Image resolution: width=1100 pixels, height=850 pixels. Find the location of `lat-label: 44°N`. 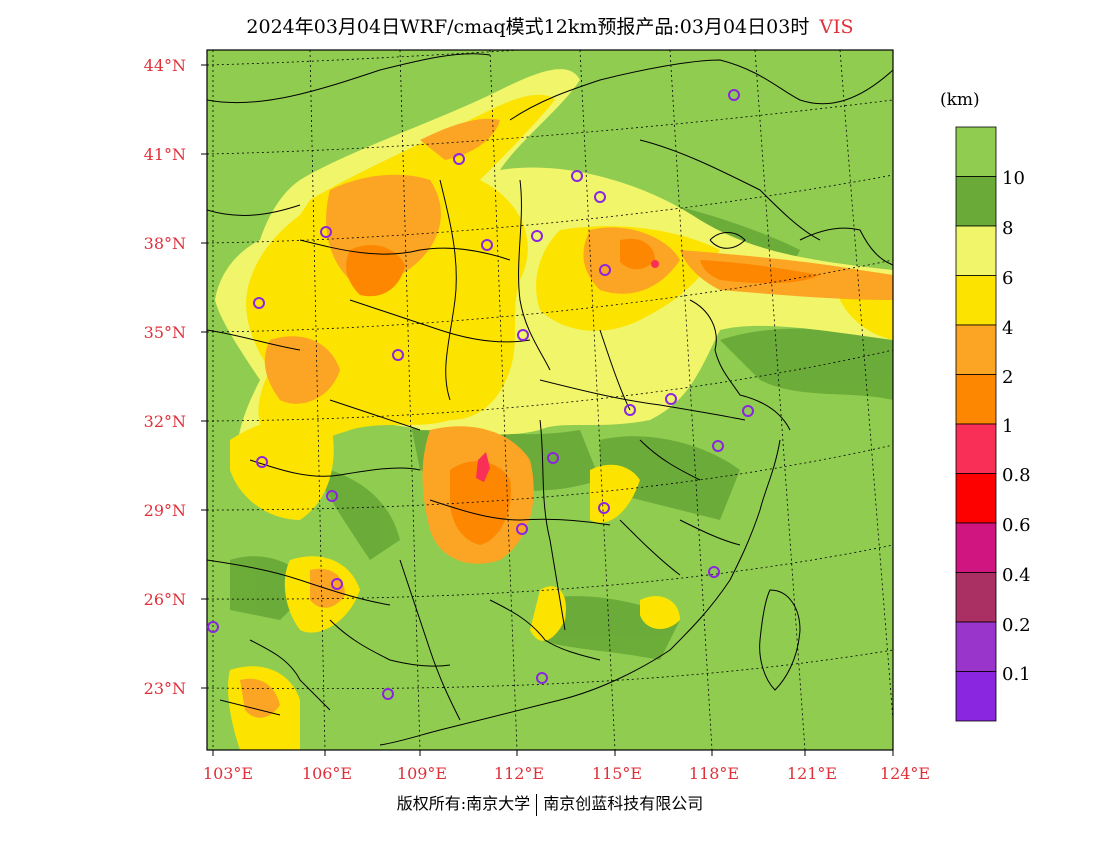

lat-label: 44°N is located at coordinates (164, 65).